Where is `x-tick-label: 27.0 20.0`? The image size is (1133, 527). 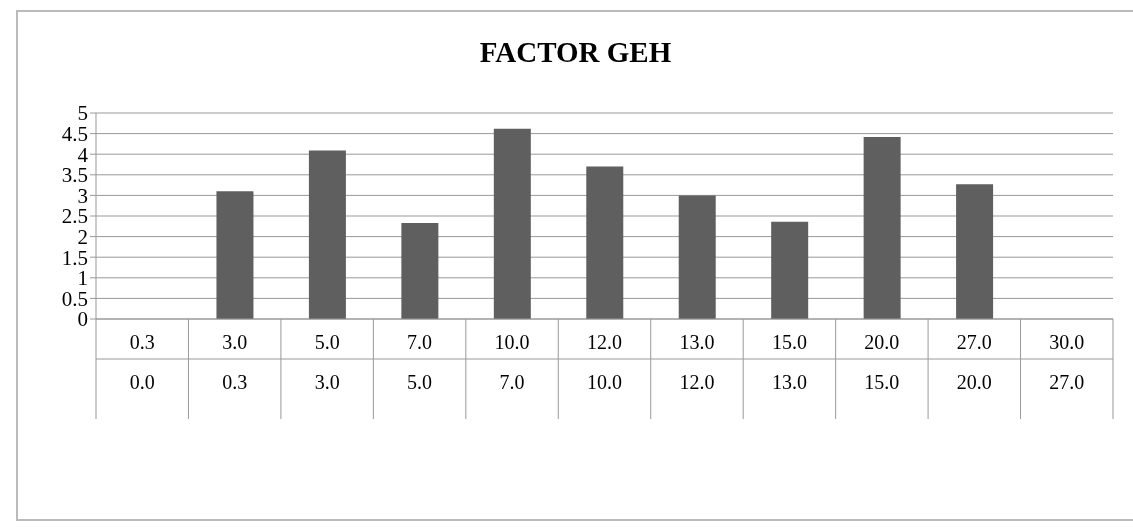
x-tick-label: 27.0 20.0 is located at coordinates (974, 362).